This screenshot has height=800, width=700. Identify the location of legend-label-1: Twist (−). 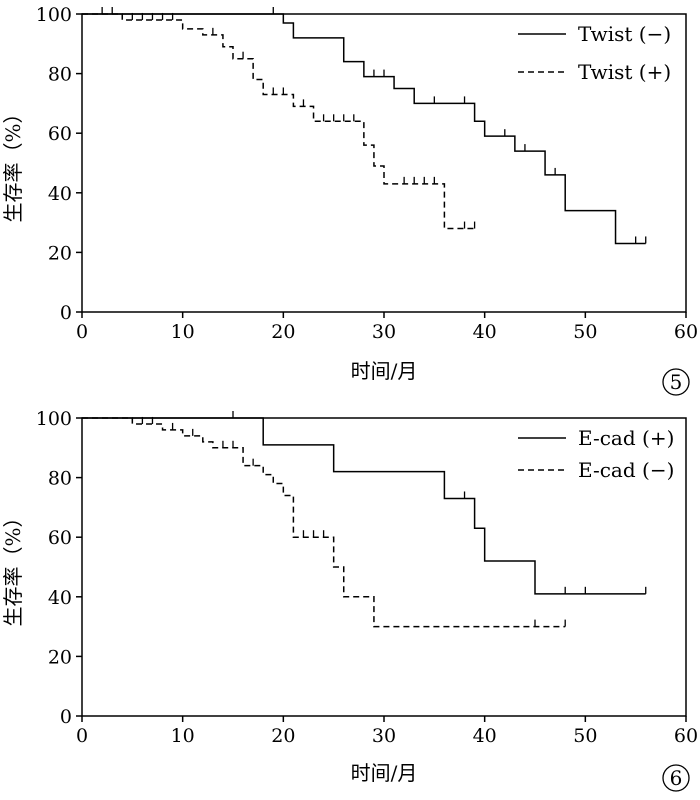
(624, 34).